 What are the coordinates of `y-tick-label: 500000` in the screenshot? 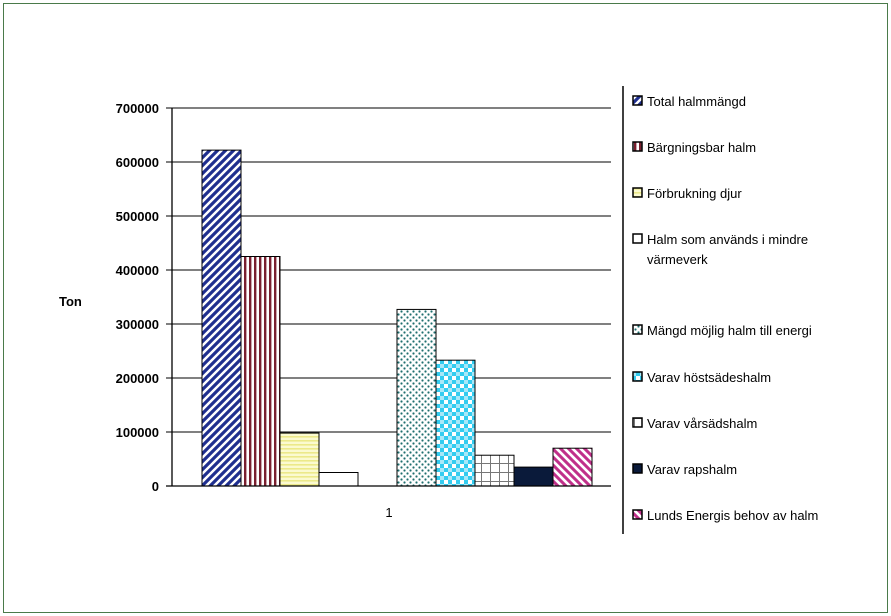 It's located at (137, 216).